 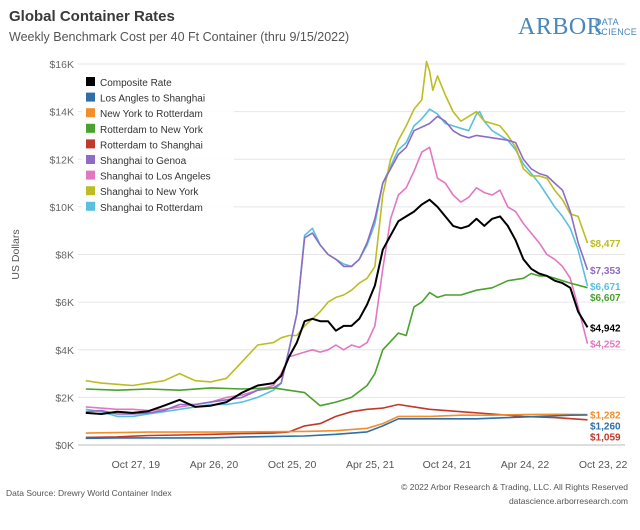 I want to click on y-axis: $0K $2K $4K $6K $8K $10K $12K $14K $16K, so click(x=61, y=255).